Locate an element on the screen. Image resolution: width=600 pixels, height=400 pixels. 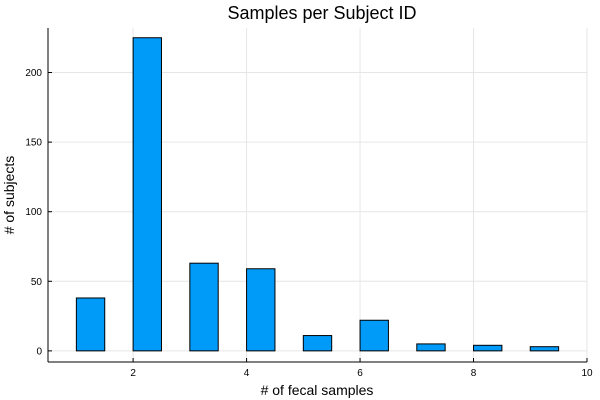
y-axis-label: # of subjects is located at coordinates (9, 195).